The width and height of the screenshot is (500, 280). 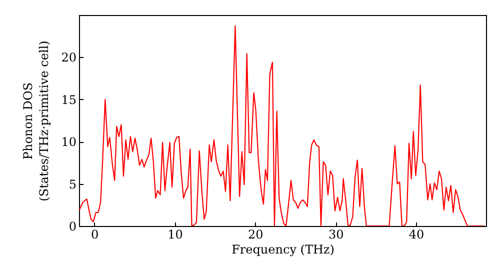 I want to click on y-tick-label: 20, so click(x=68, y=57).